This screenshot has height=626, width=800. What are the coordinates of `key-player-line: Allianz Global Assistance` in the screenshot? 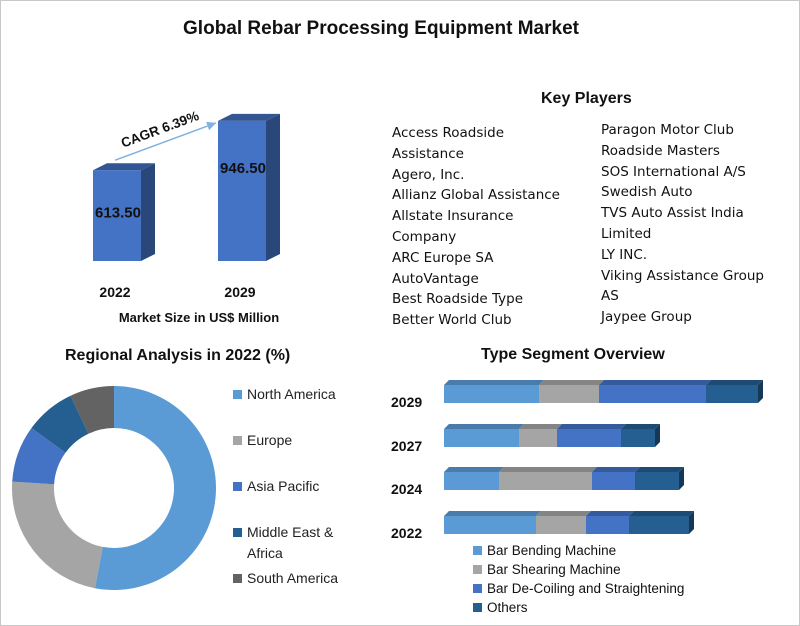 It's located at (476, 195).